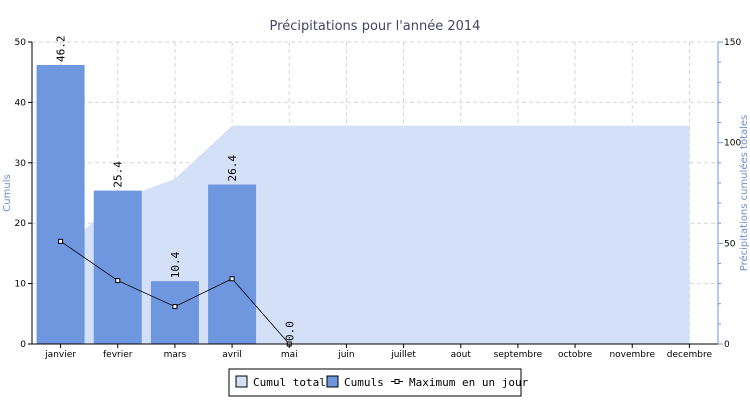  I want to click on legend-box, so click(375, 382).